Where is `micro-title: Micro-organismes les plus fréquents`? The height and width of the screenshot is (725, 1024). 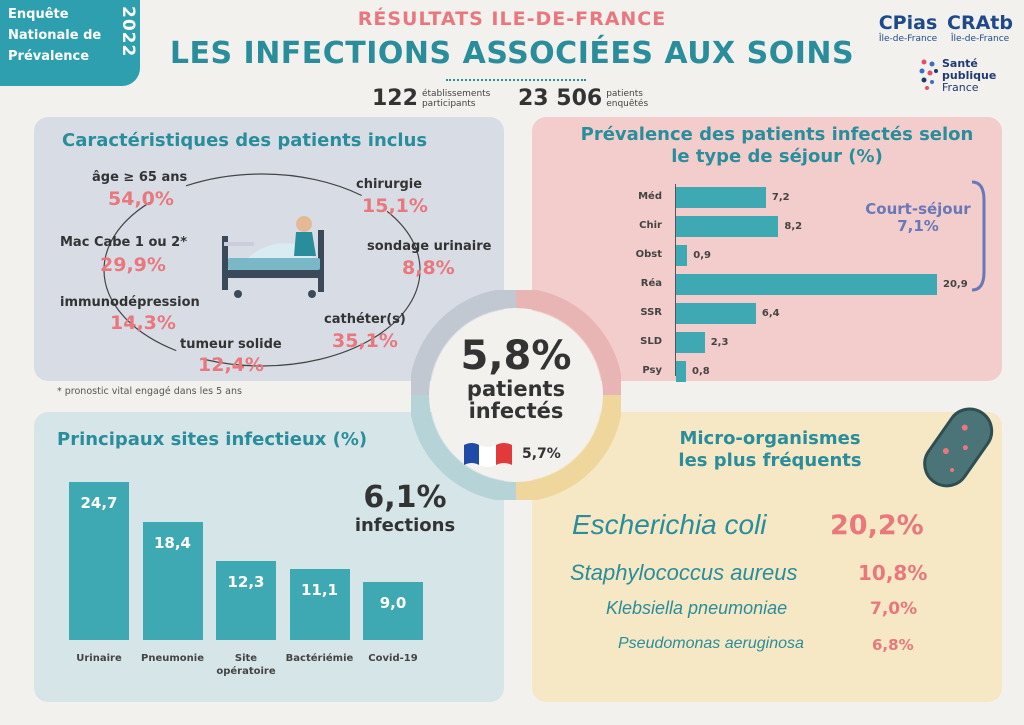
micro-title: Micro-organismes les plus fréquents is located at coordinates (770, 449).